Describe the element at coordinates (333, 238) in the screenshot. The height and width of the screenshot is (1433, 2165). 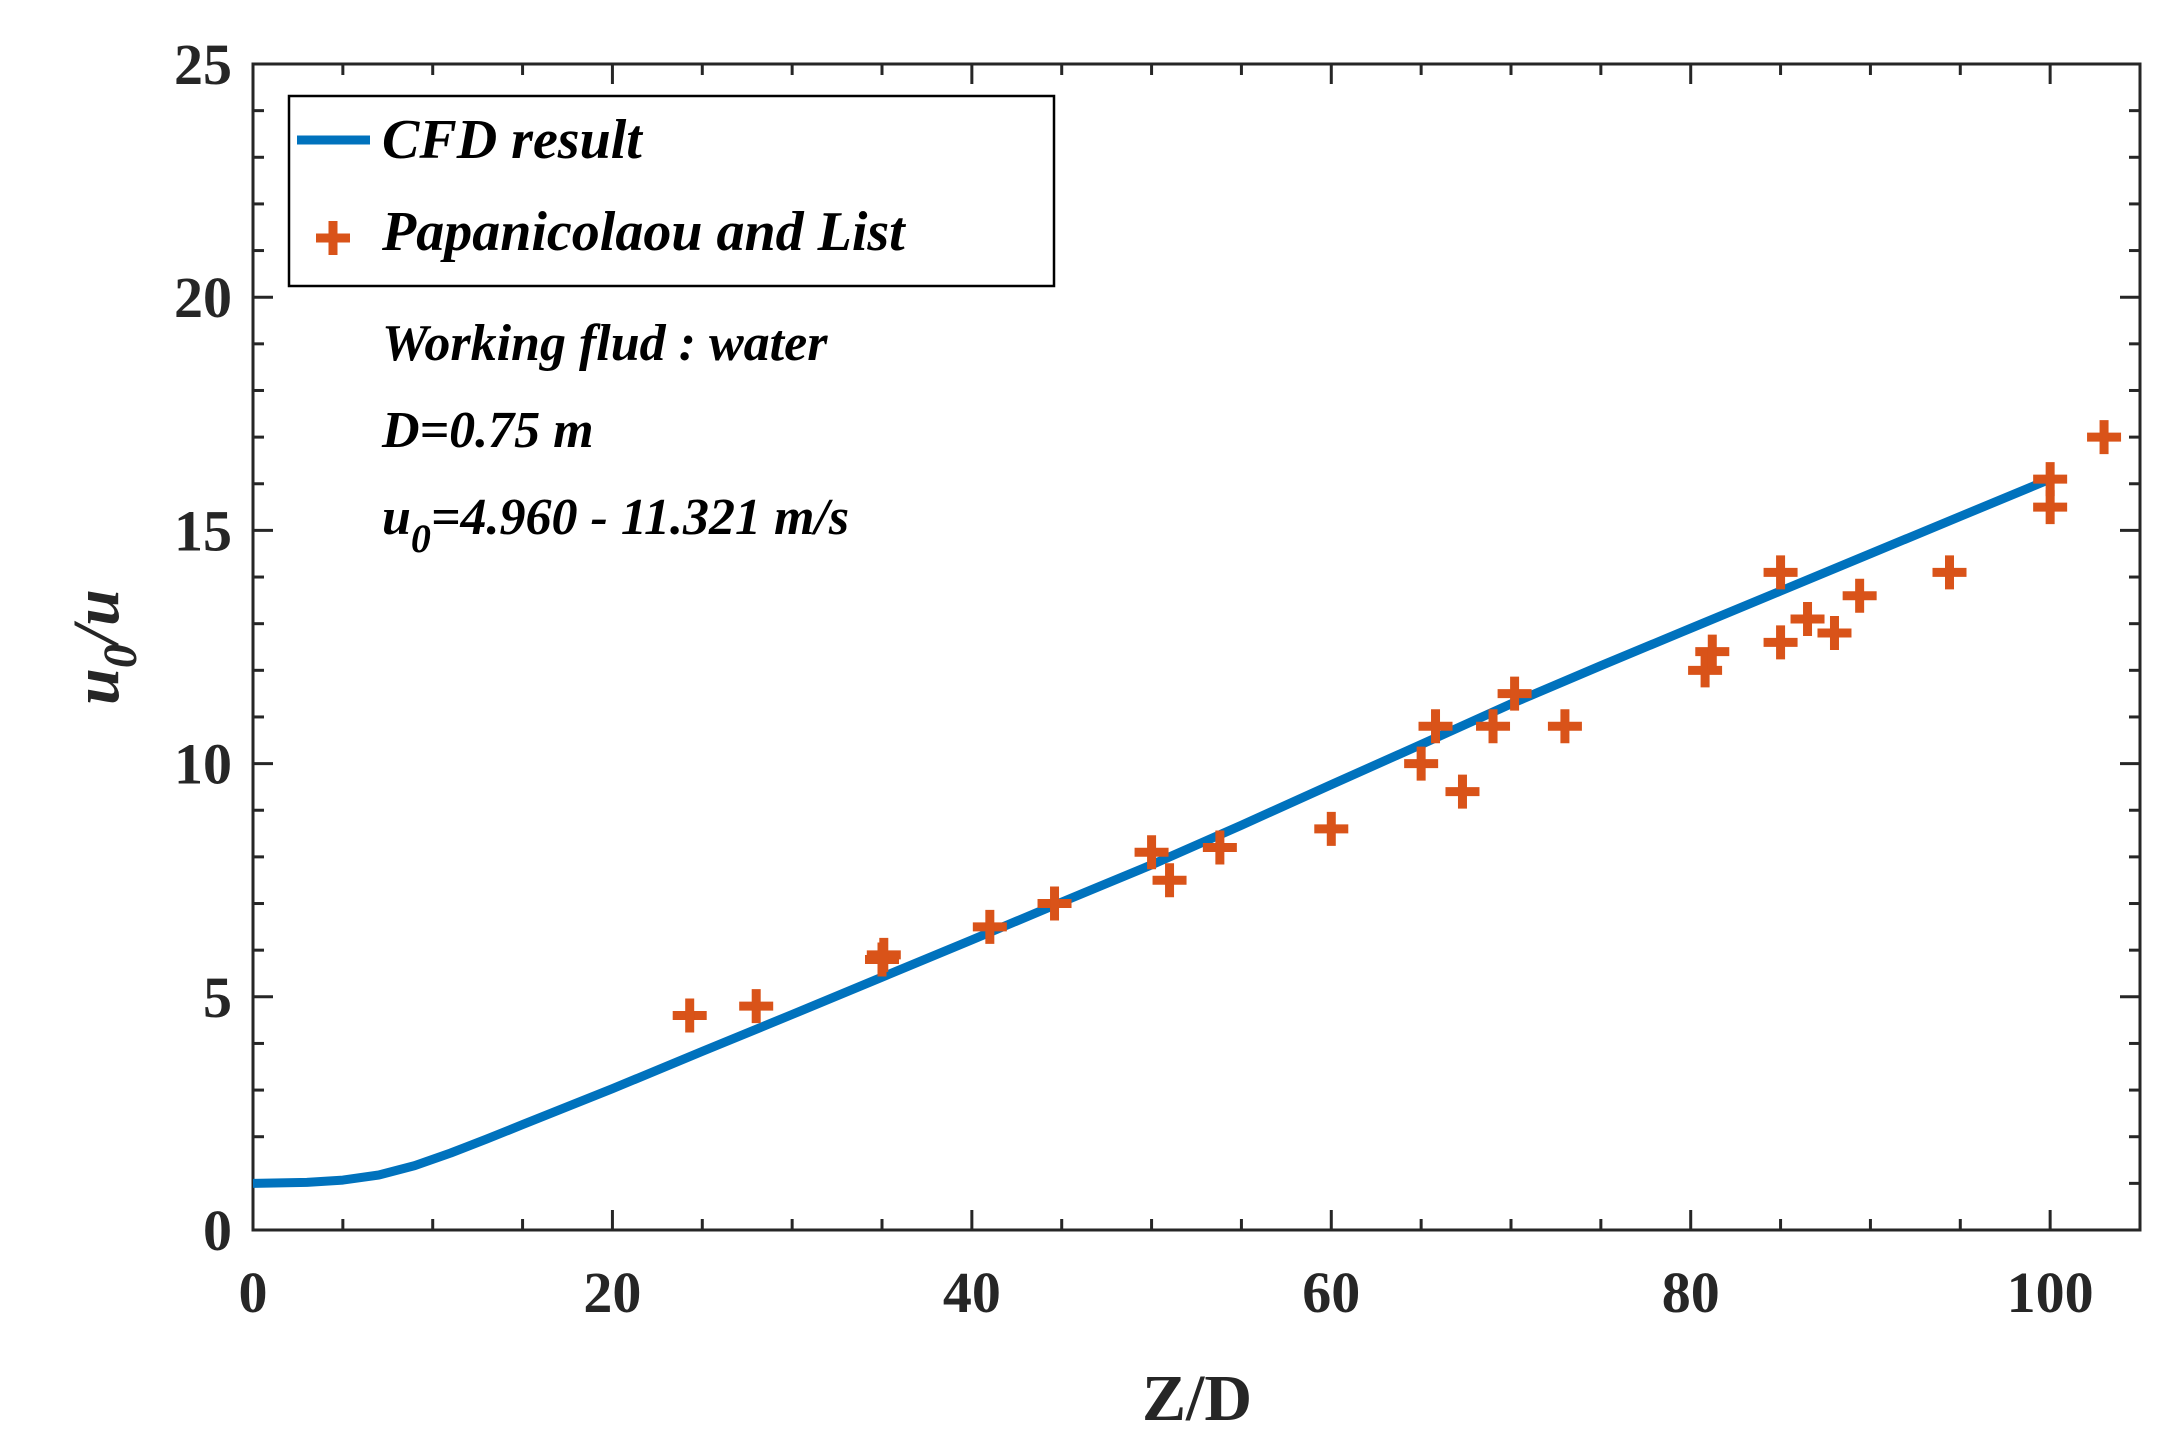
I see `legend-marker-plus` at that location.